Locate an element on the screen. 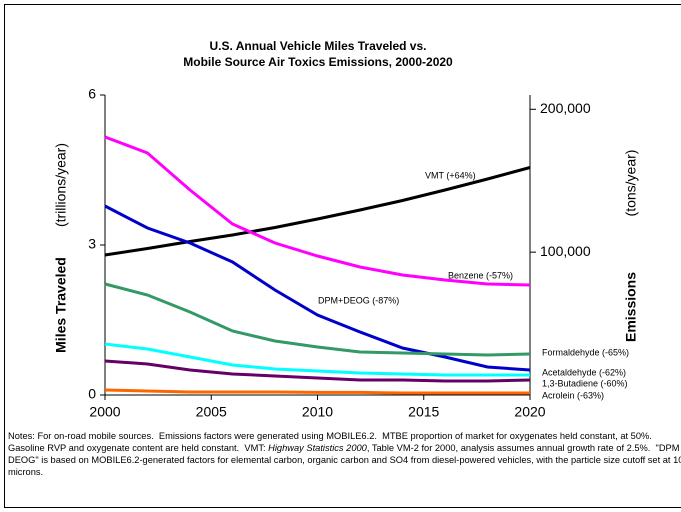  series-label: Benzene (-57%) is located at coordinates (480, 275).